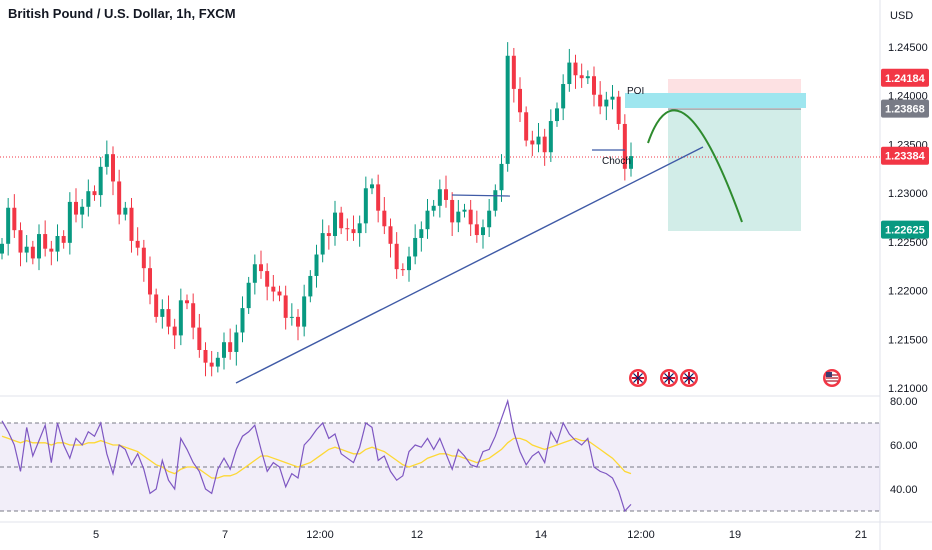  What do you see at coordinates (481, 195) in the screenshot?
I see `structure-line` at bounding box center [481, 195].